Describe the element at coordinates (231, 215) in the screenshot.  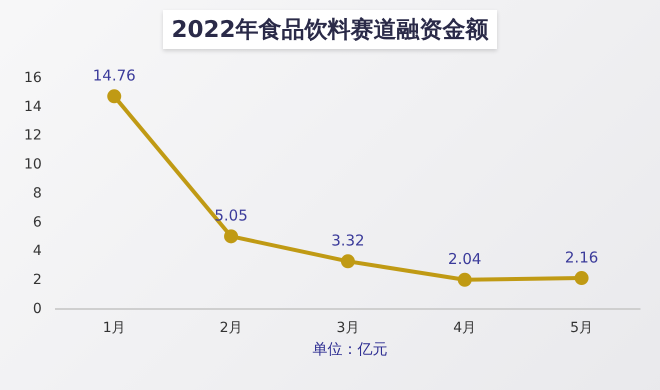
I see `data-label: 5.05` at that location.